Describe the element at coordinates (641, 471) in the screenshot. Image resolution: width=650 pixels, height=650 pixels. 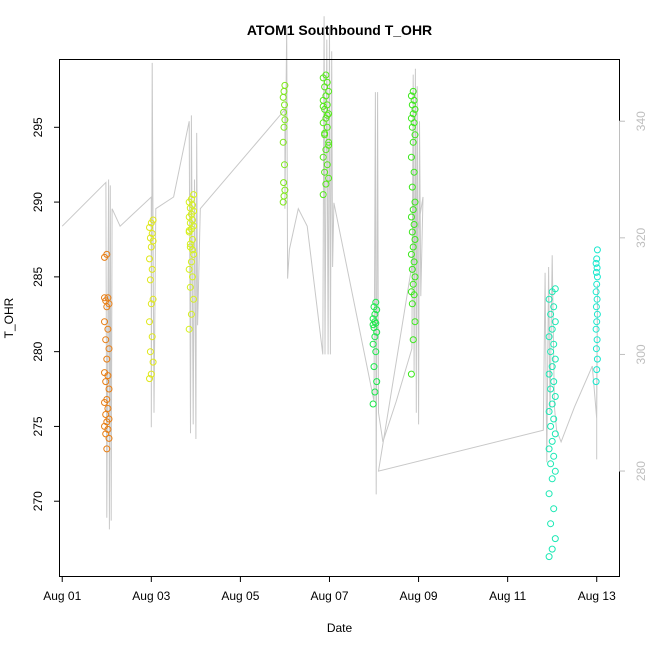
I see `y2-tick-label: 280` at that location.